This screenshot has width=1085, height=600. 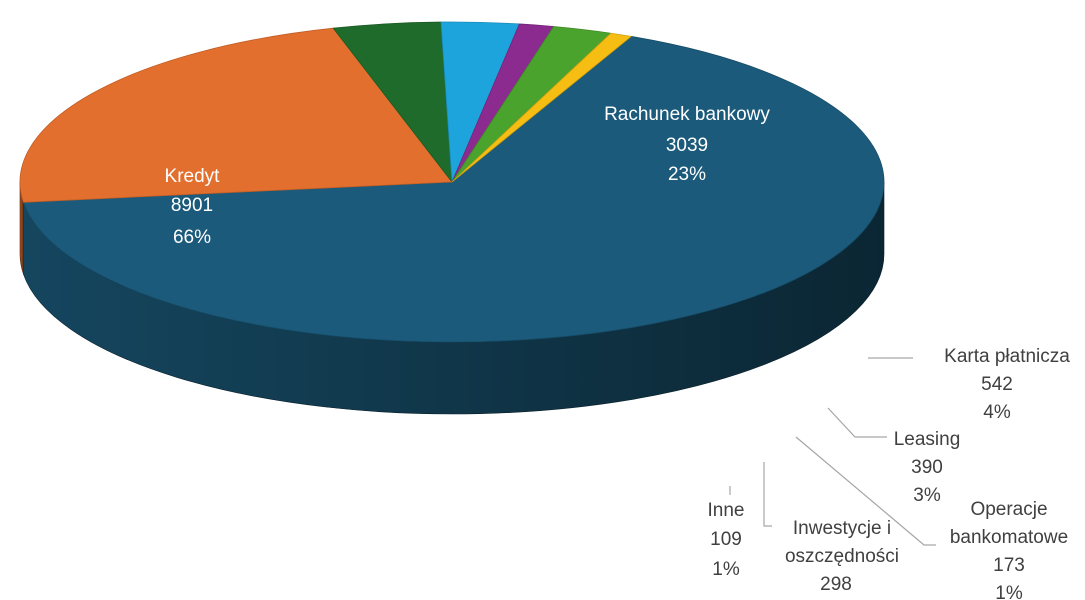 What do you see at coordinates (865, 491) in the screenshot?
I see `leader-line-operacje-bankomatowe` at bounding box center [865, 491].